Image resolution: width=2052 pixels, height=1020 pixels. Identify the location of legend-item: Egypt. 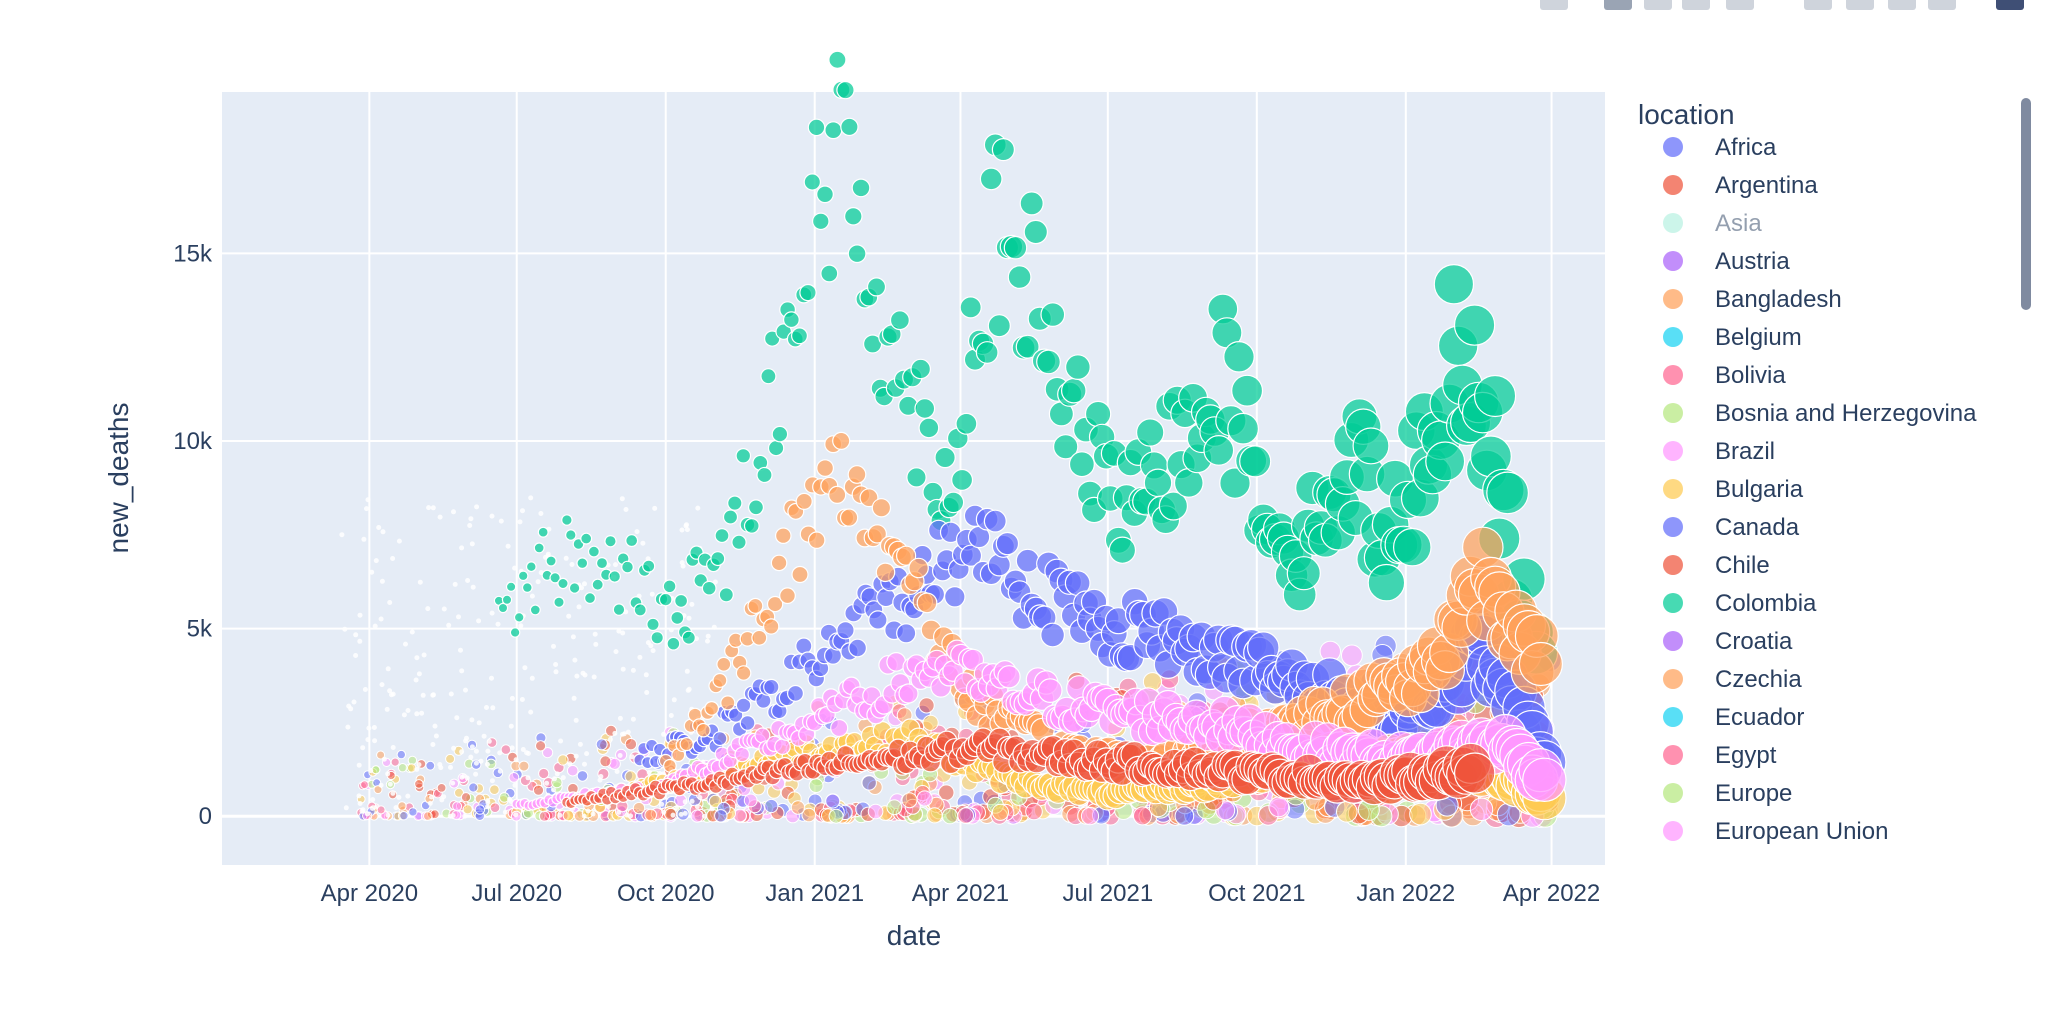
(1720, 755).